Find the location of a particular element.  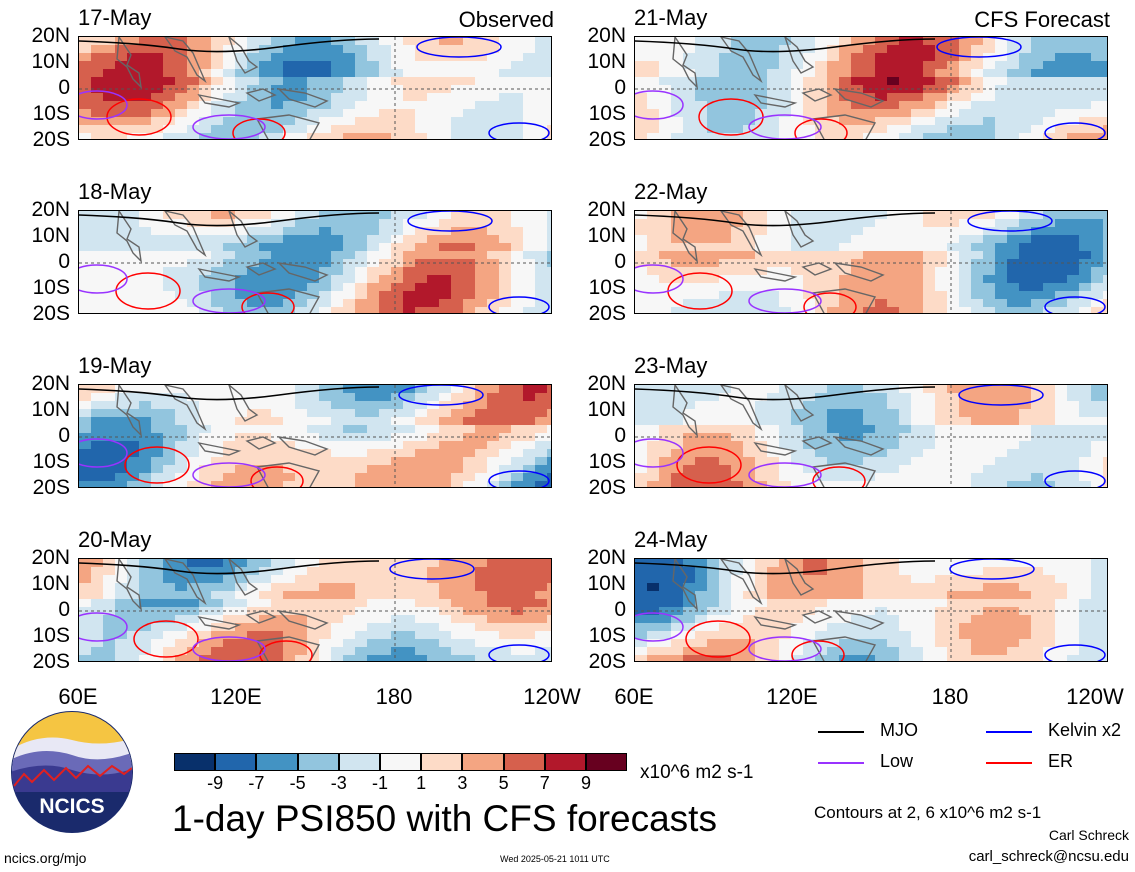

map-panel is located at coordinates (315, 436).